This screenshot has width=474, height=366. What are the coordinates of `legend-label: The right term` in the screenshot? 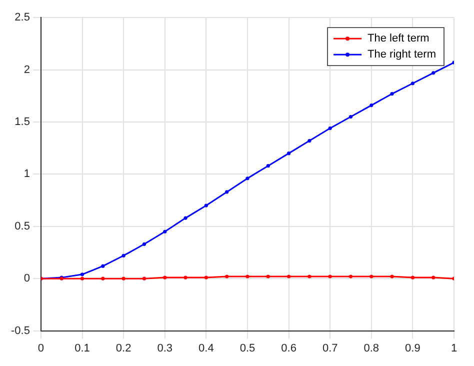 It's located at (402, 54).